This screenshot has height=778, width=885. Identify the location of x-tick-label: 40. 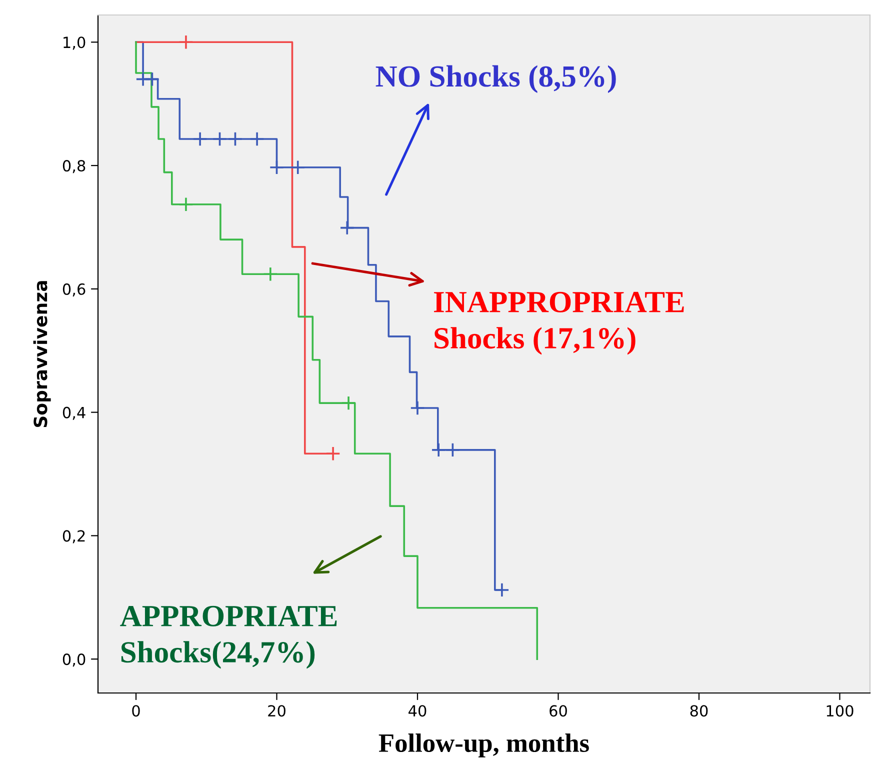
(417, 711).